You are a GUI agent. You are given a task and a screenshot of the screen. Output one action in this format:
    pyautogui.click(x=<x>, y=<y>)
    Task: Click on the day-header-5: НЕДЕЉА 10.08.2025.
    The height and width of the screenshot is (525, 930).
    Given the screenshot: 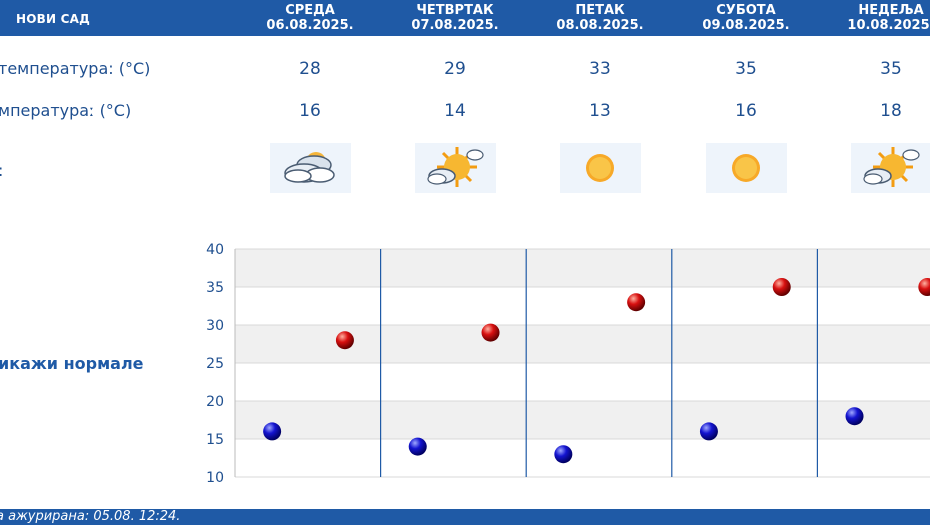 What is the action you would take?
    pyautogui.click(x=873, y=18)
    